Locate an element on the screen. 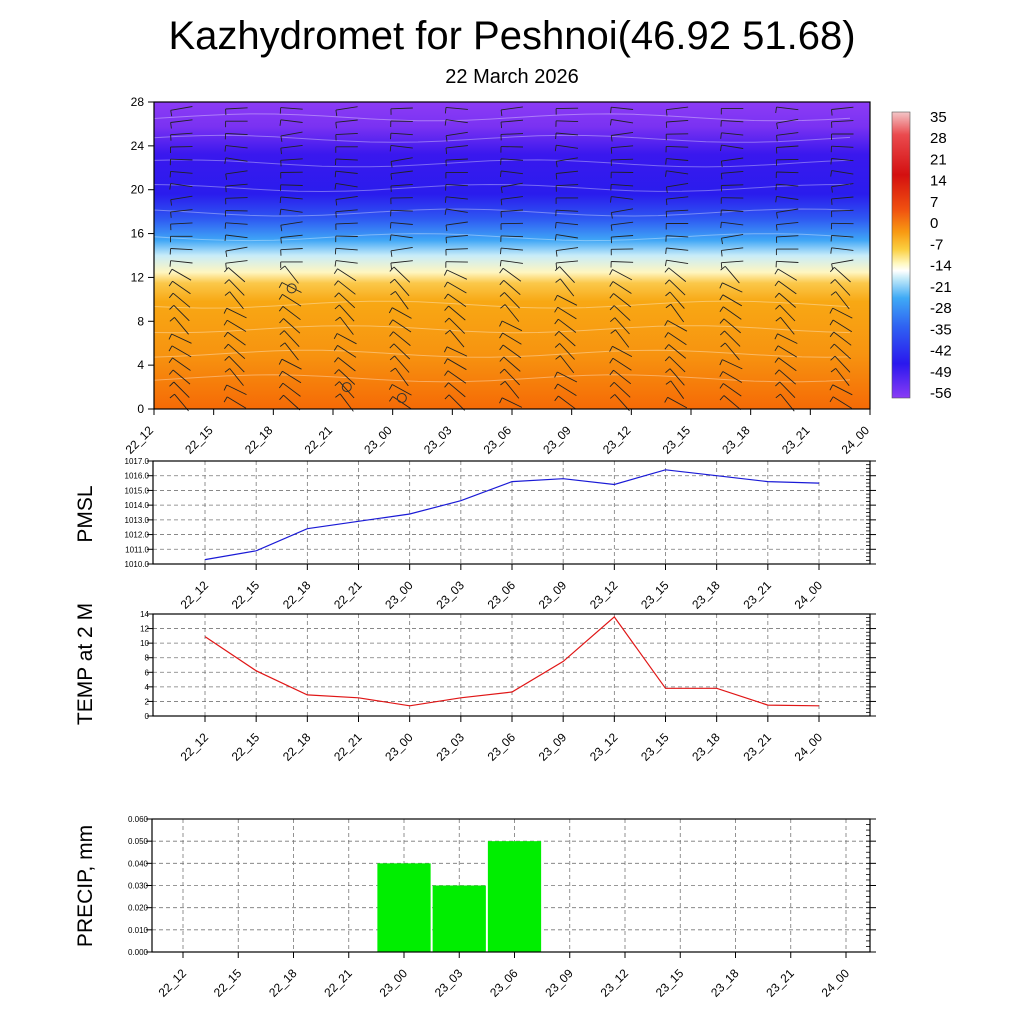 This screenshot has height=1024, width=1024. heatmap-y-tick-label: 24 is located at coordinates (138, 146).